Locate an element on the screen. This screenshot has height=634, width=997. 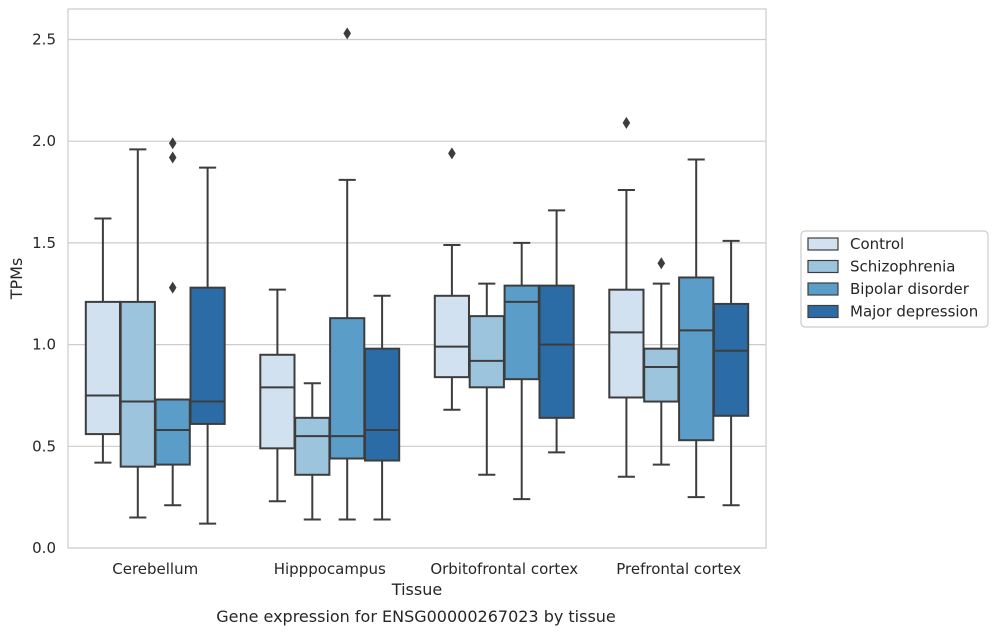
x-tick-label: Prefrontal cortex is located at coordinates (678, 569).